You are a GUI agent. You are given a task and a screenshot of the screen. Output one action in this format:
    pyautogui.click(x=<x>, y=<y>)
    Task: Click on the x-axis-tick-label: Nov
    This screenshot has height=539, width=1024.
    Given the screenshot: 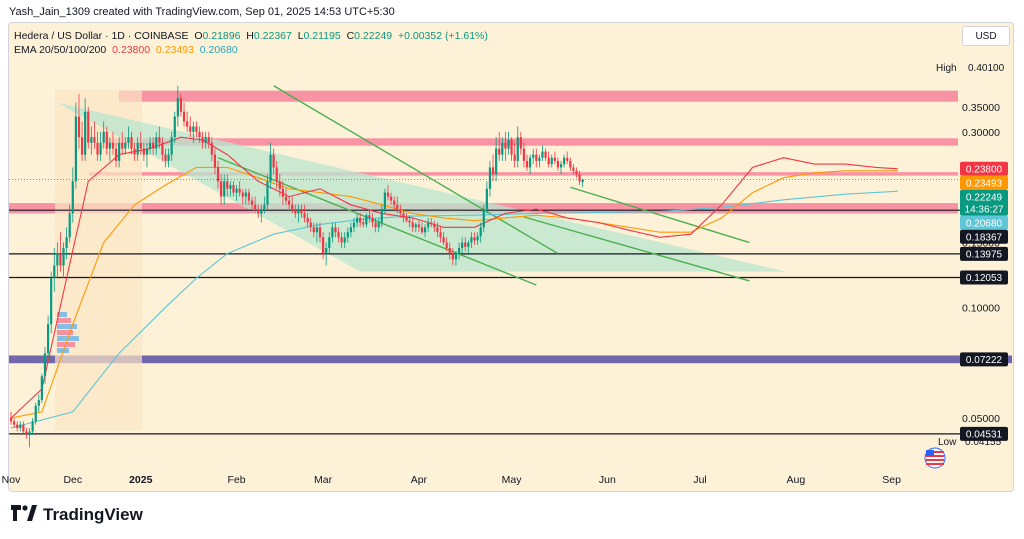 What is the action you would take?
    pyautogui.click(x=11, y=480)
    